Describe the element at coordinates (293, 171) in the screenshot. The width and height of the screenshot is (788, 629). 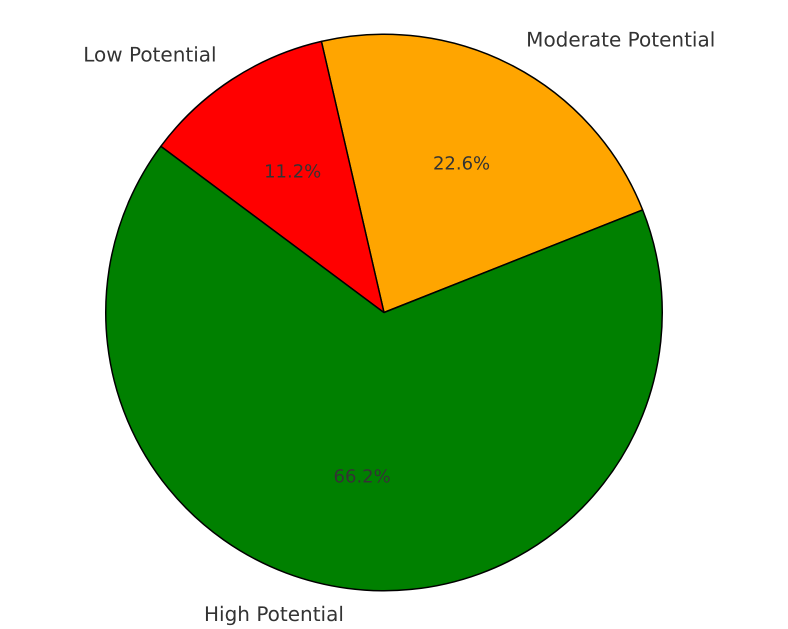
I see `data-label: 11.2%` at that location.